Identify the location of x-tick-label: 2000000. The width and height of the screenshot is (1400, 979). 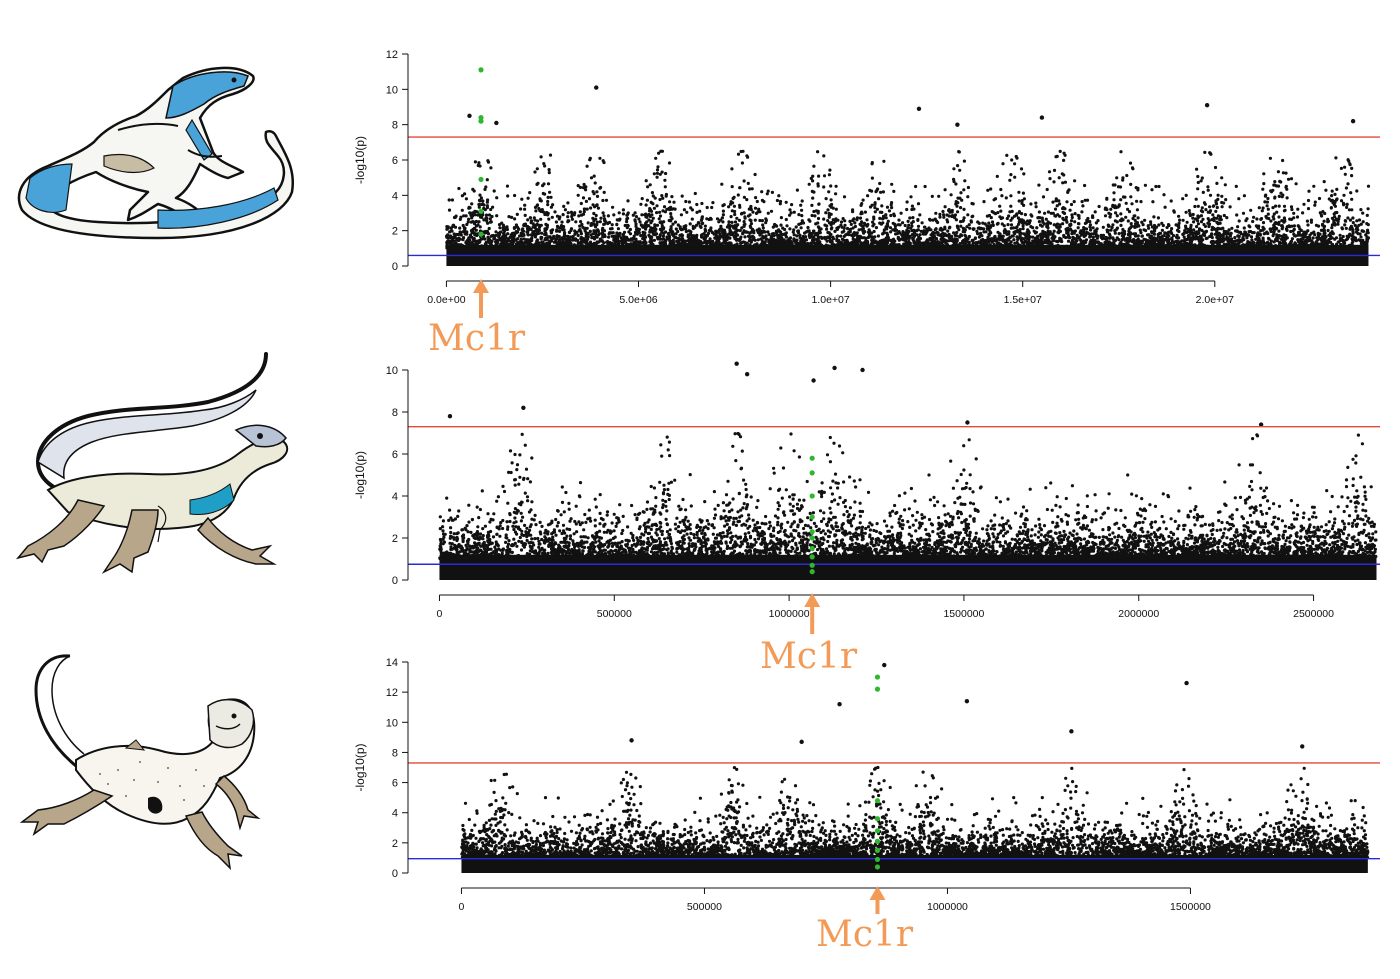
(1138, 614).